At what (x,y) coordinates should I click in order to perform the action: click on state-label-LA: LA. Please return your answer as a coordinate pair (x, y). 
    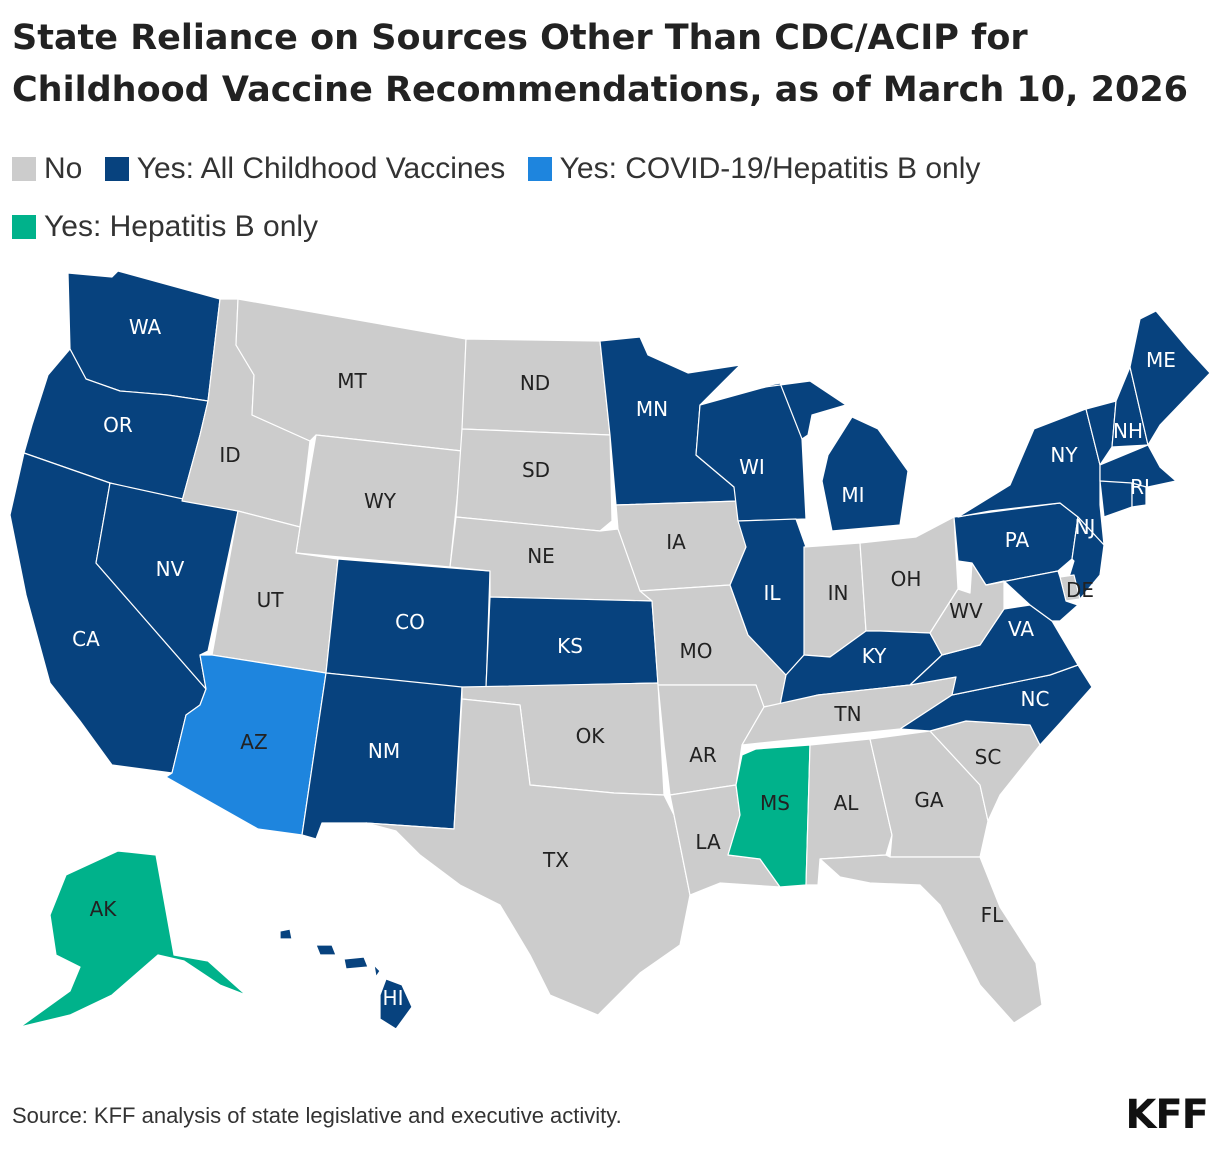
    Looking at the image, I should click on (708, 842).